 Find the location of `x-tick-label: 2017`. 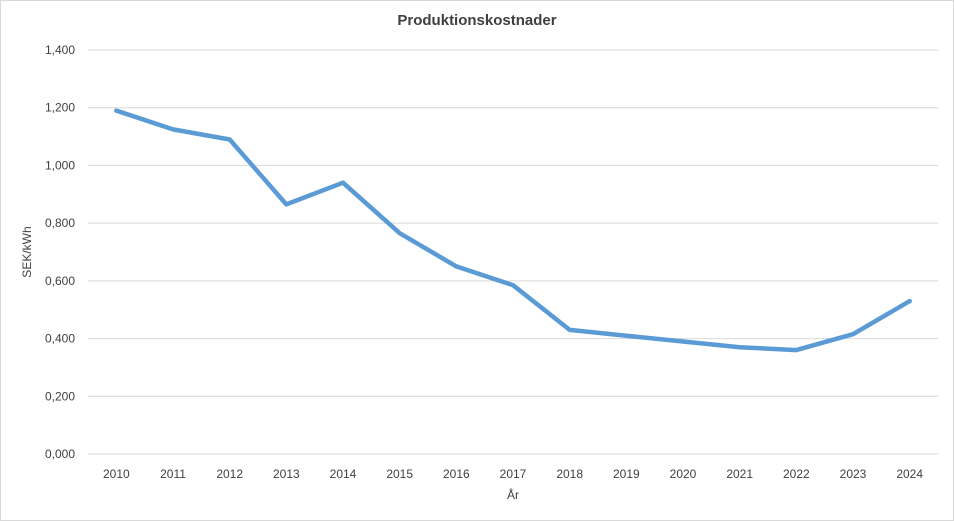

x-tick-label: 2017 is located at coordinates (513, 474).